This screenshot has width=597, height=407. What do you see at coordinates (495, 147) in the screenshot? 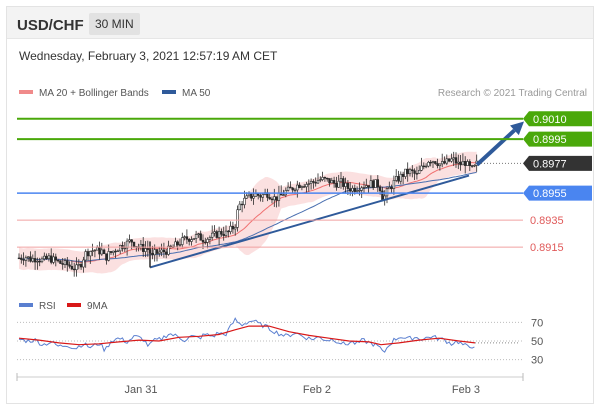
I see `forecast-arrow-shaft` at bounding box center [495, 147].